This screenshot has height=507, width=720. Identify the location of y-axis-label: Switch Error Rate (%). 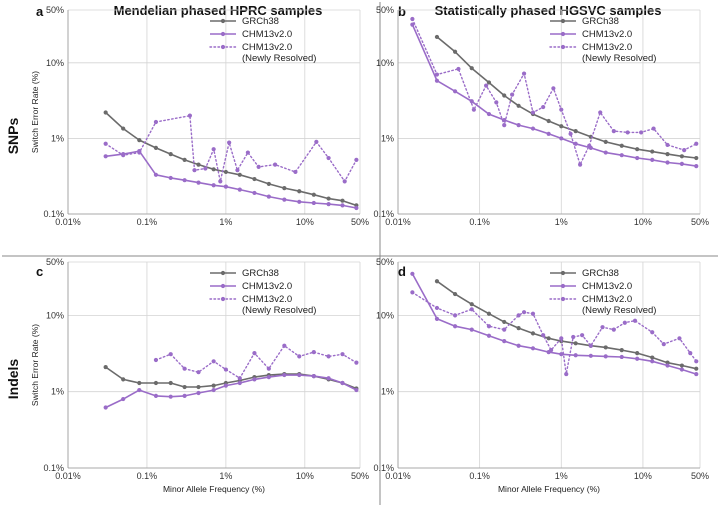
(35, 365).